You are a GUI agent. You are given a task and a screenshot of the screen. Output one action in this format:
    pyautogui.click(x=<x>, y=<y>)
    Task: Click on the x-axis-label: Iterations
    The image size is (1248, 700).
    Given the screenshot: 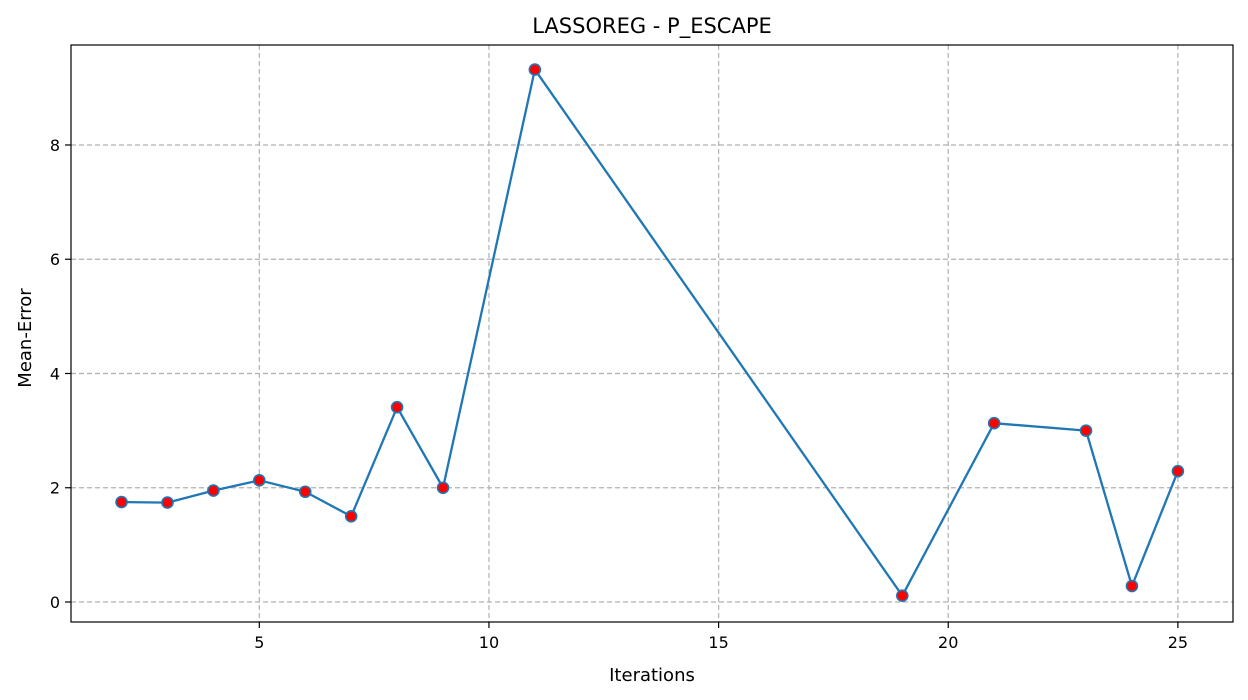 What is the action you would take?
    pyautogui.click(x=652, y=675)
    